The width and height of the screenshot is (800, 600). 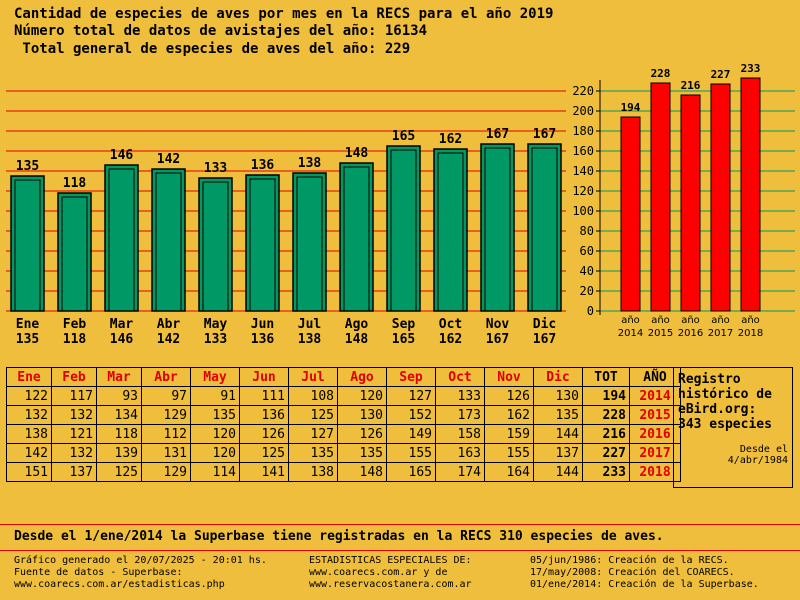 I want to click on table-cell: 132, so click(x=74, y=453).